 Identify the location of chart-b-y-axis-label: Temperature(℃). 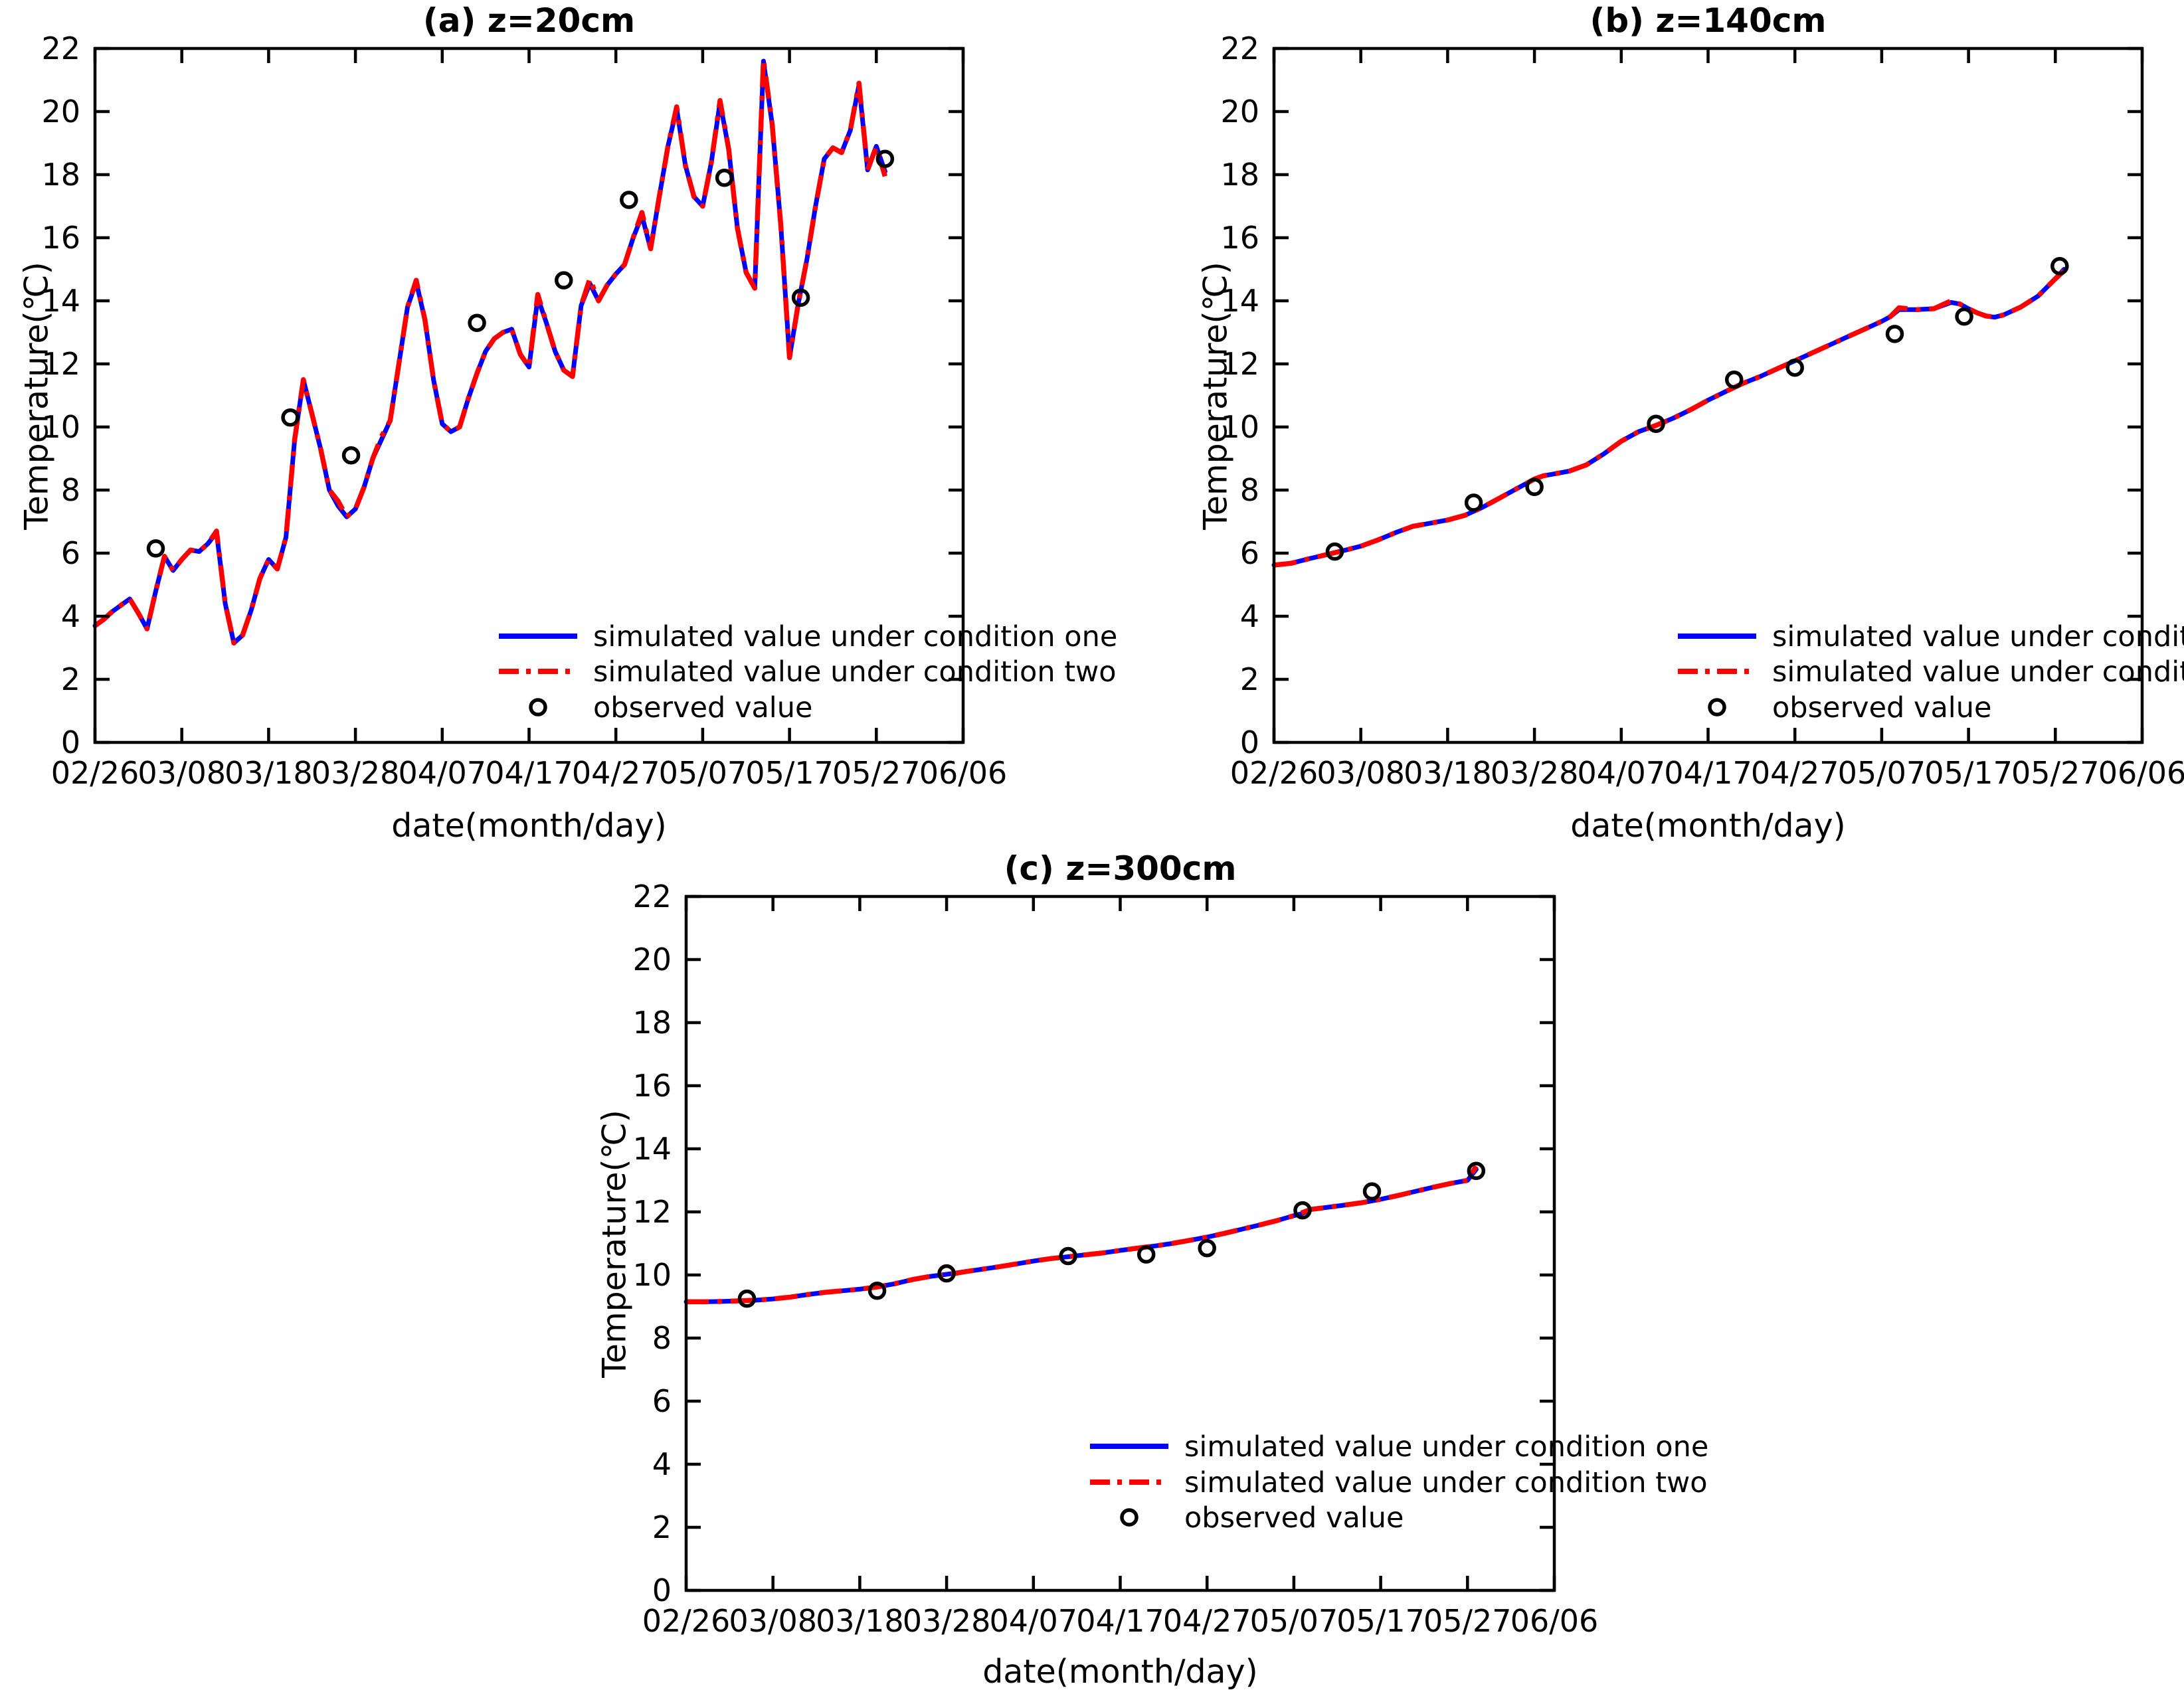
(1215, 396).